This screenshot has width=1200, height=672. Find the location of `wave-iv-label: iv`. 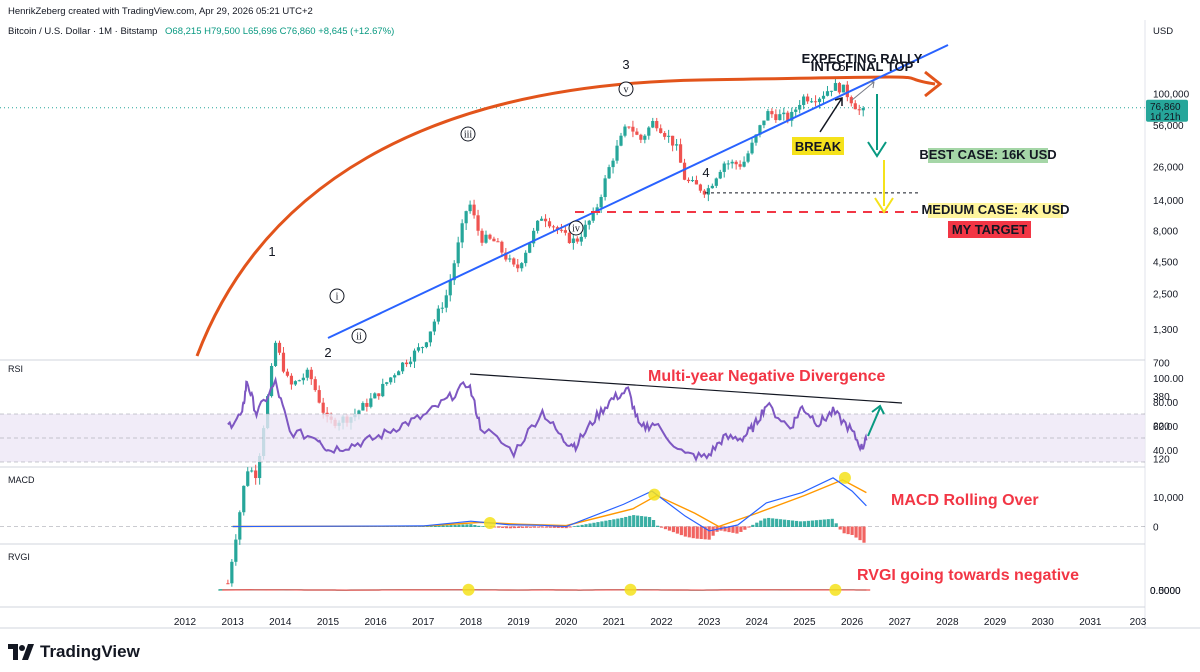

wave-iv-label: iv is located at coordinates (576, 229).